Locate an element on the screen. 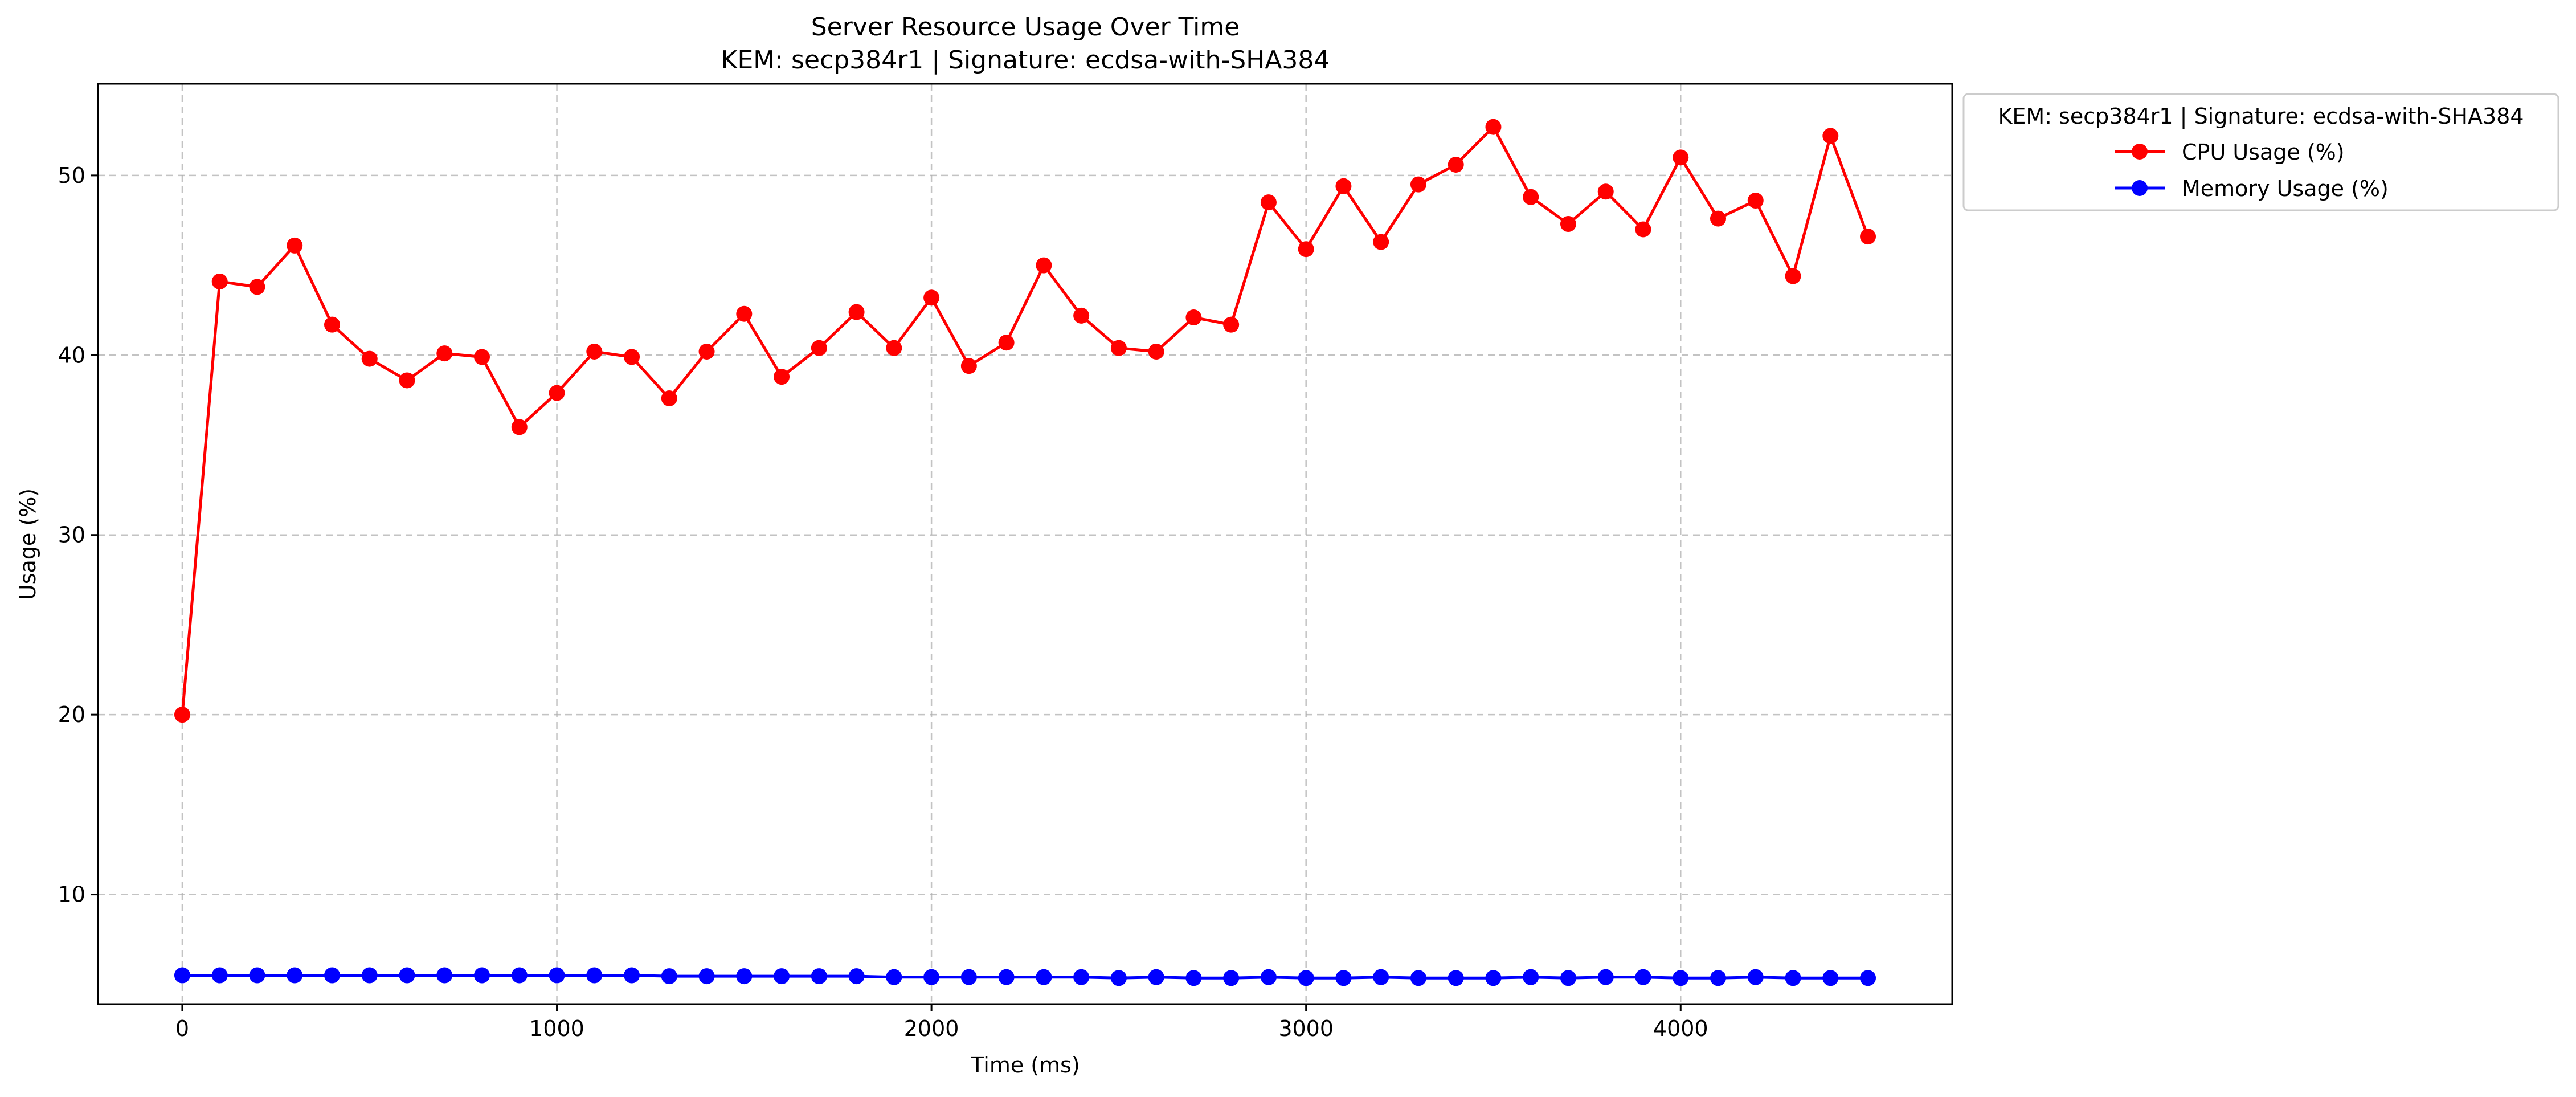 The height and width of the screenshot is (1097, 2576). legend-frame is located at coordinates (2260, 152).